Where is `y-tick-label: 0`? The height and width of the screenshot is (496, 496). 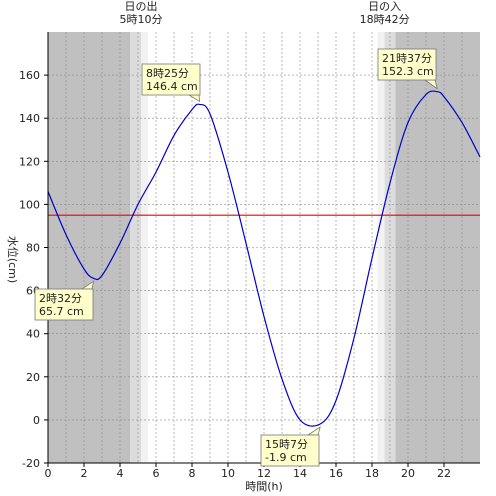 y-tick-label: 0 is located at coordinates (36, 420).